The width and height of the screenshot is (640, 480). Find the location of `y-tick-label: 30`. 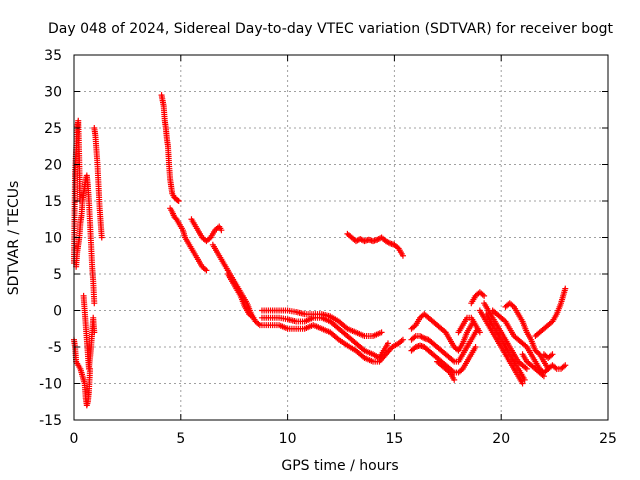

y-tick-label: 30 is located at coordinates (53, 93).